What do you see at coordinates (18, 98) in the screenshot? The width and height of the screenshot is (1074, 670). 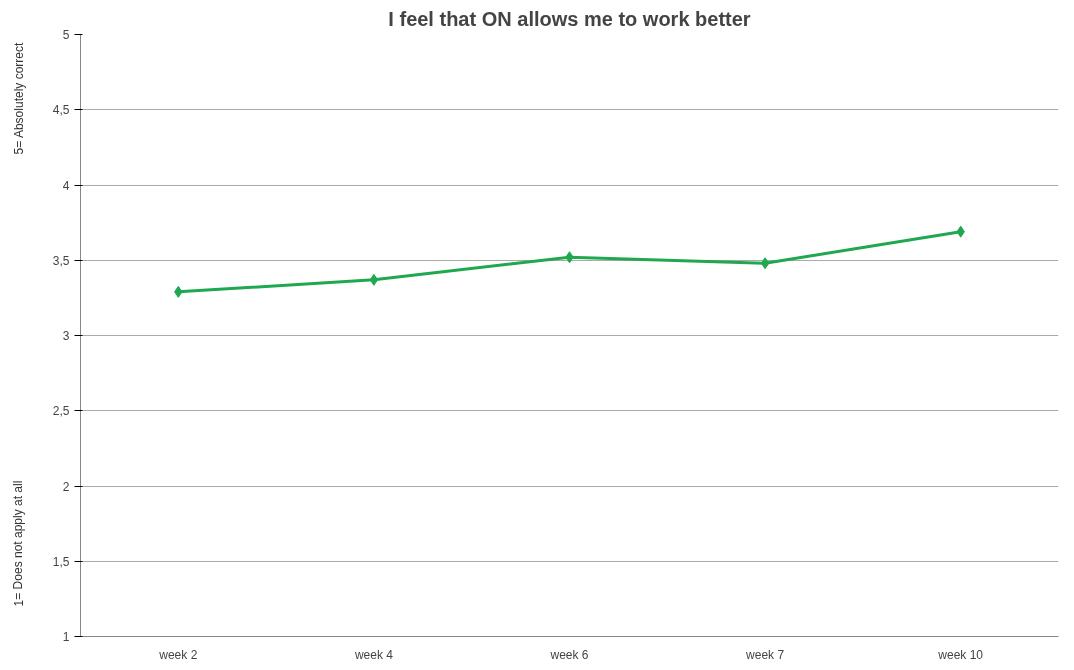 I see `y-axis-title: 5= Absolutely correct` at bounding box center [18, 98].